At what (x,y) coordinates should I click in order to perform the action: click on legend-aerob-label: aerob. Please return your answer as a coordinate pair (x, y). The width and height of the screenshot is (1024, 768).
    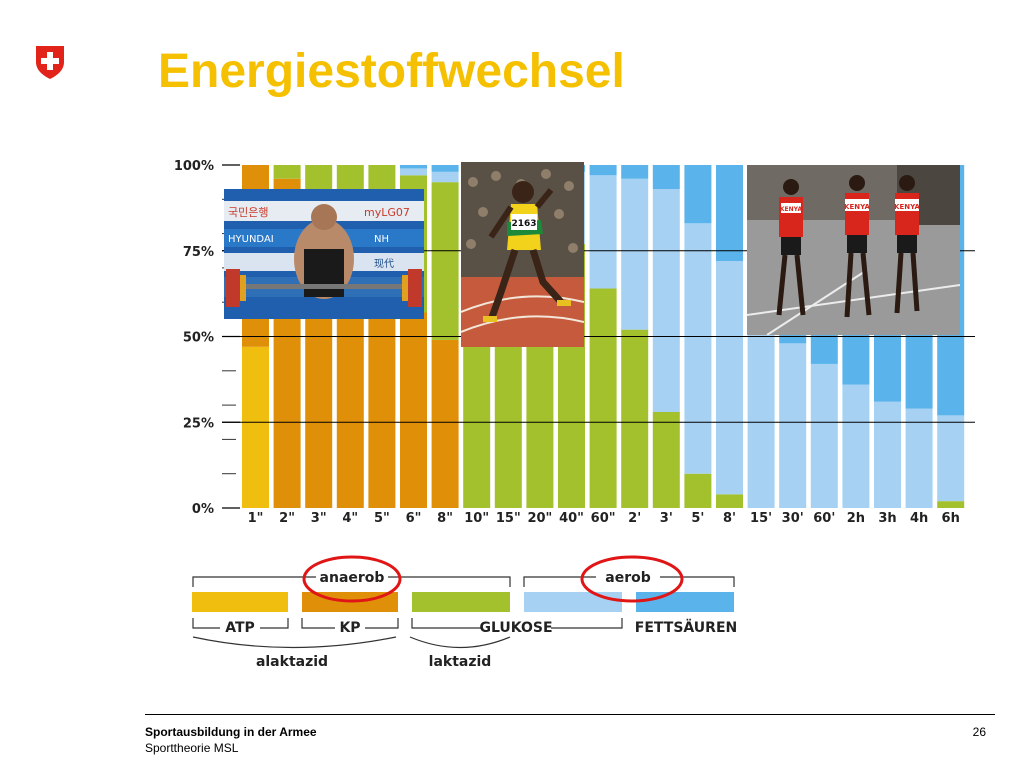
    Looking at the image, I should click on (628, 578).